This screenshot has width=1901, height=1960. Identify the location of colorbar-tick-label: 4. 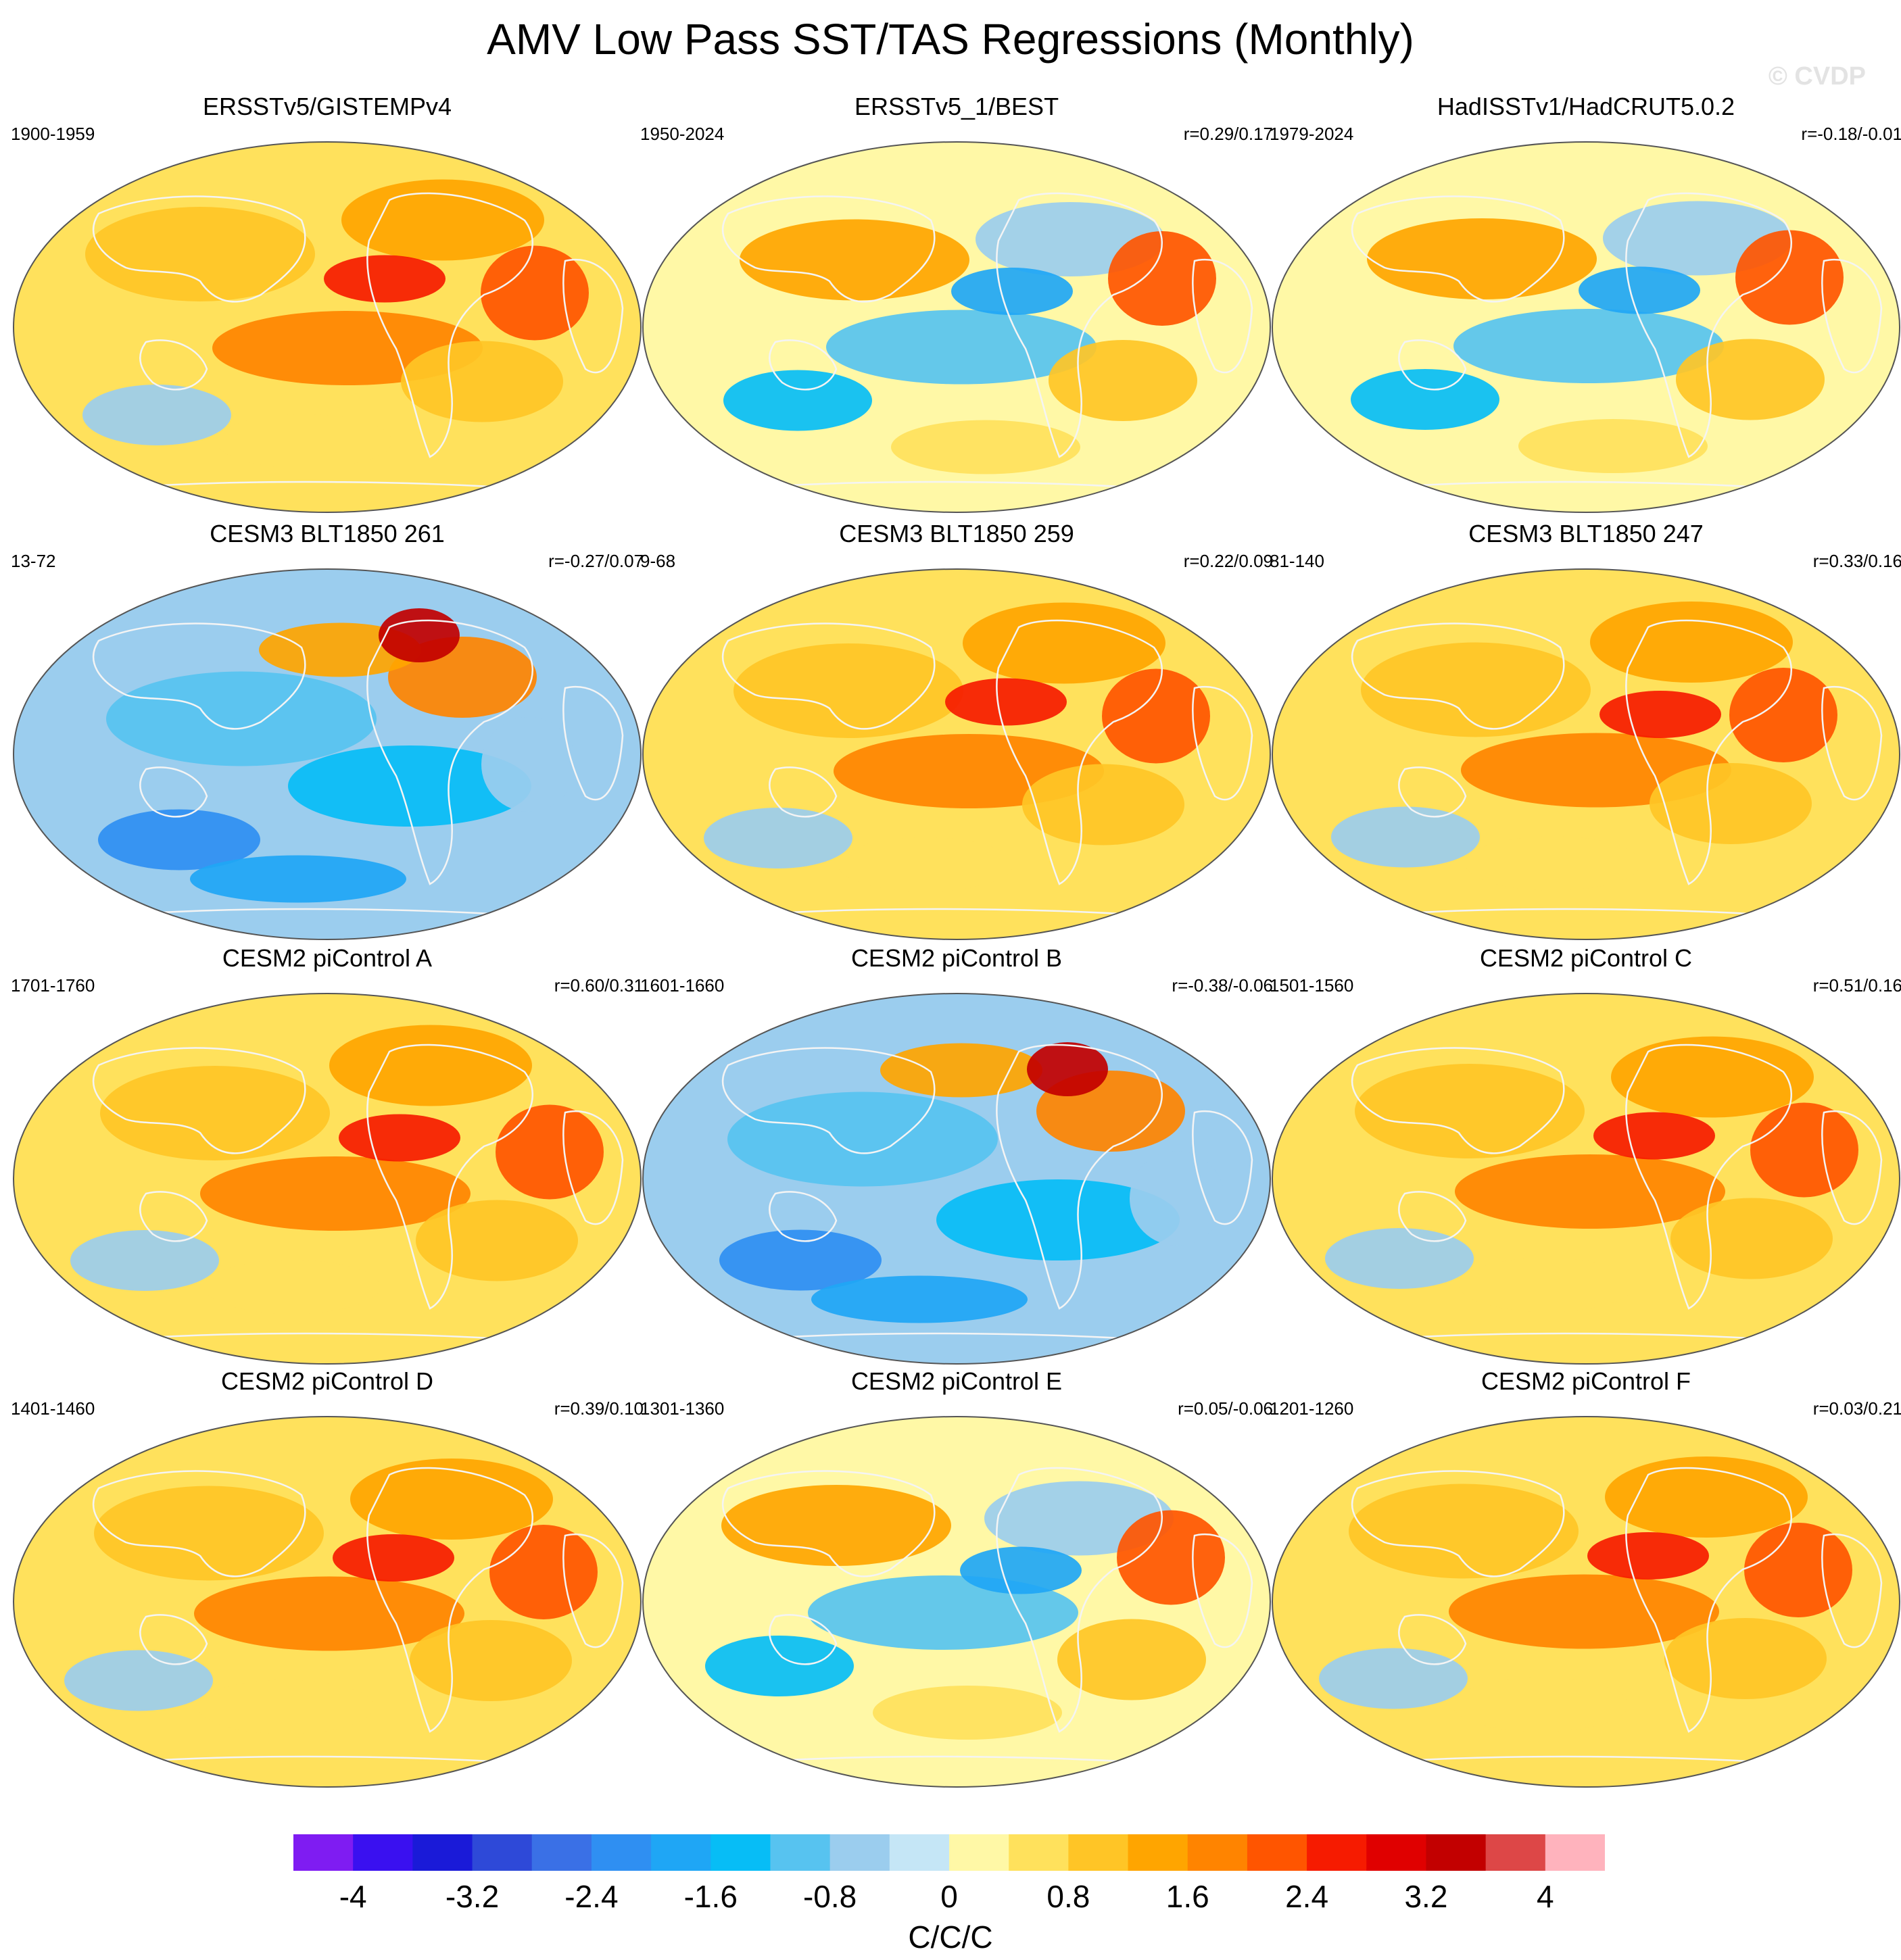
(1545, 1896).